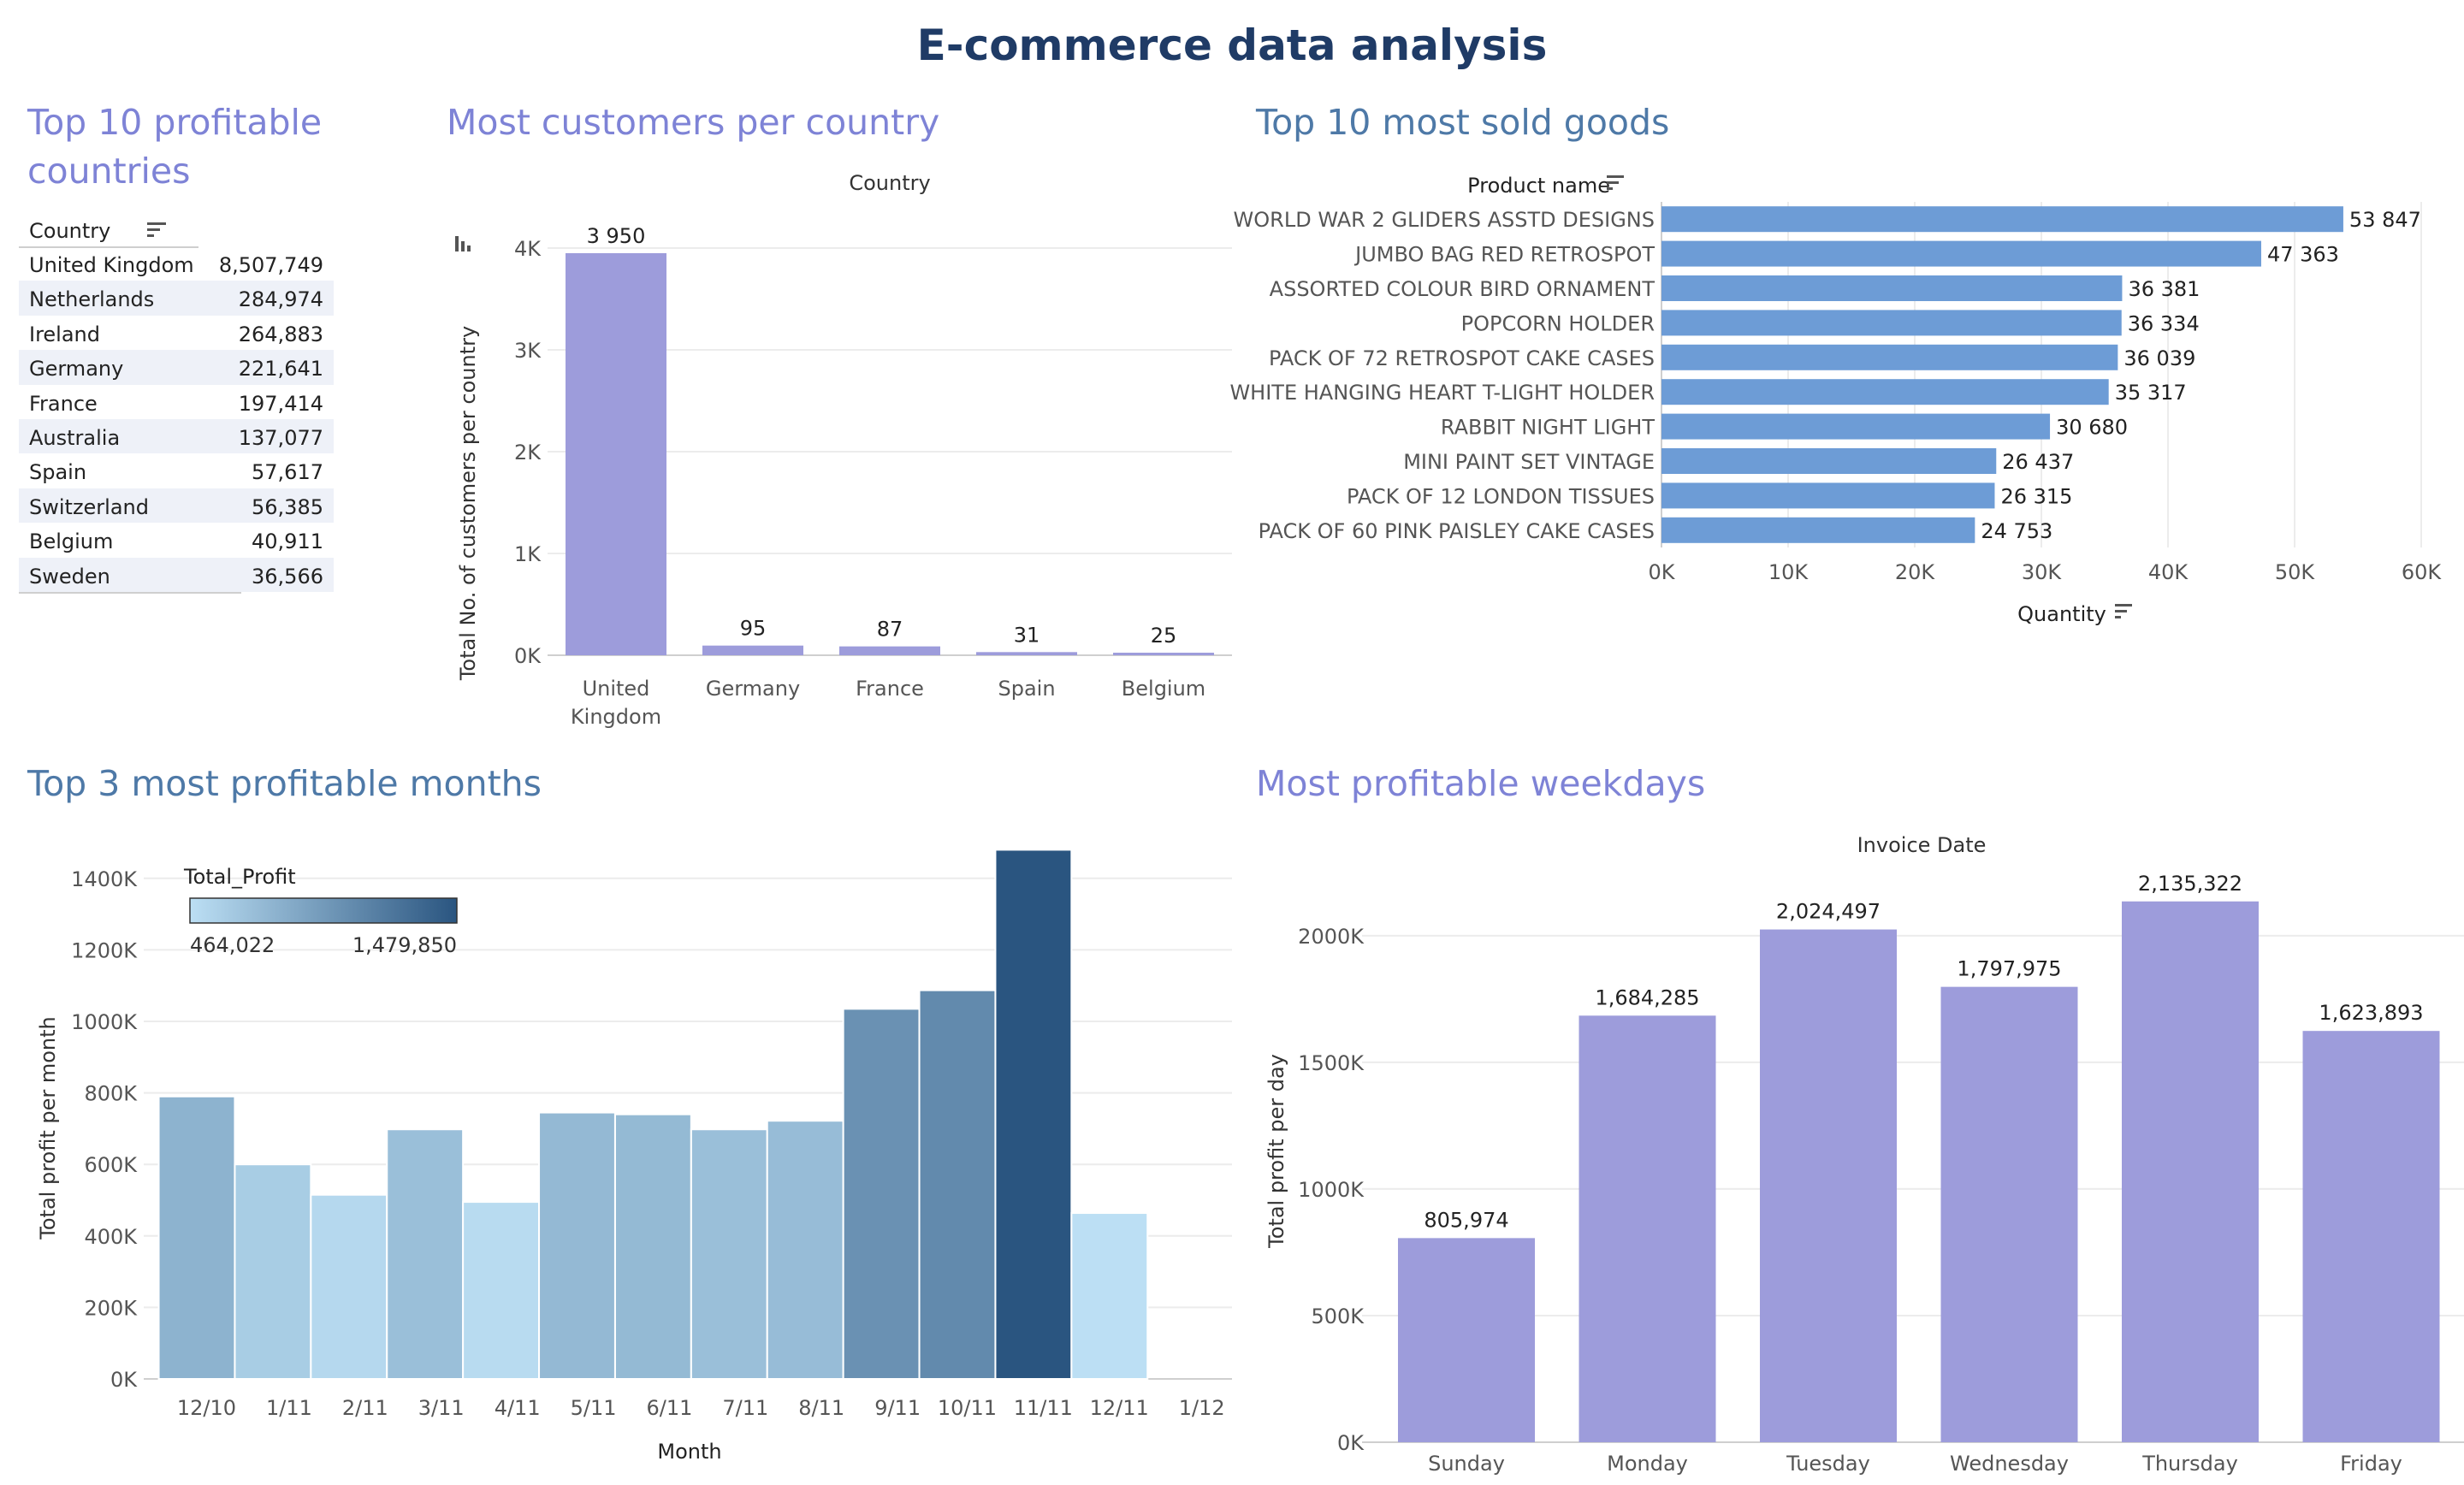 Image resolution: width=2464 pixels, height=1485 pixels. Describe the element at coordinates (65, 334) in the screenshot. I see `country-name: Ireland` at that location.